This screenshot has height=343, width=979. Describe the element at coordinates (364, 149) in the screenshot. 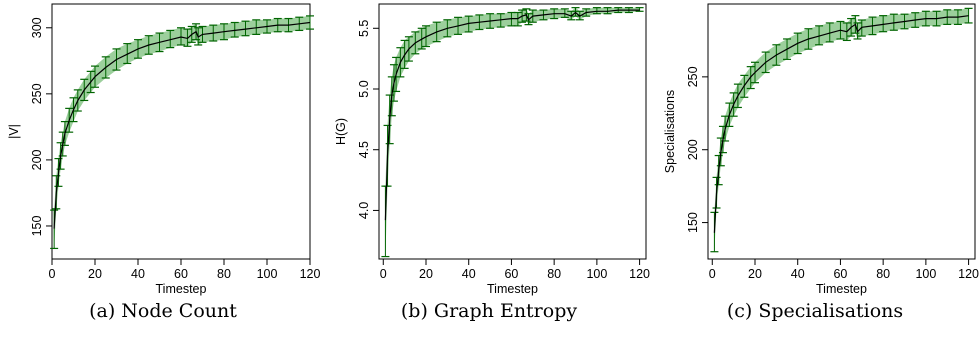

I see `graph-entropy-y-tick-label: 4.5` at that location.